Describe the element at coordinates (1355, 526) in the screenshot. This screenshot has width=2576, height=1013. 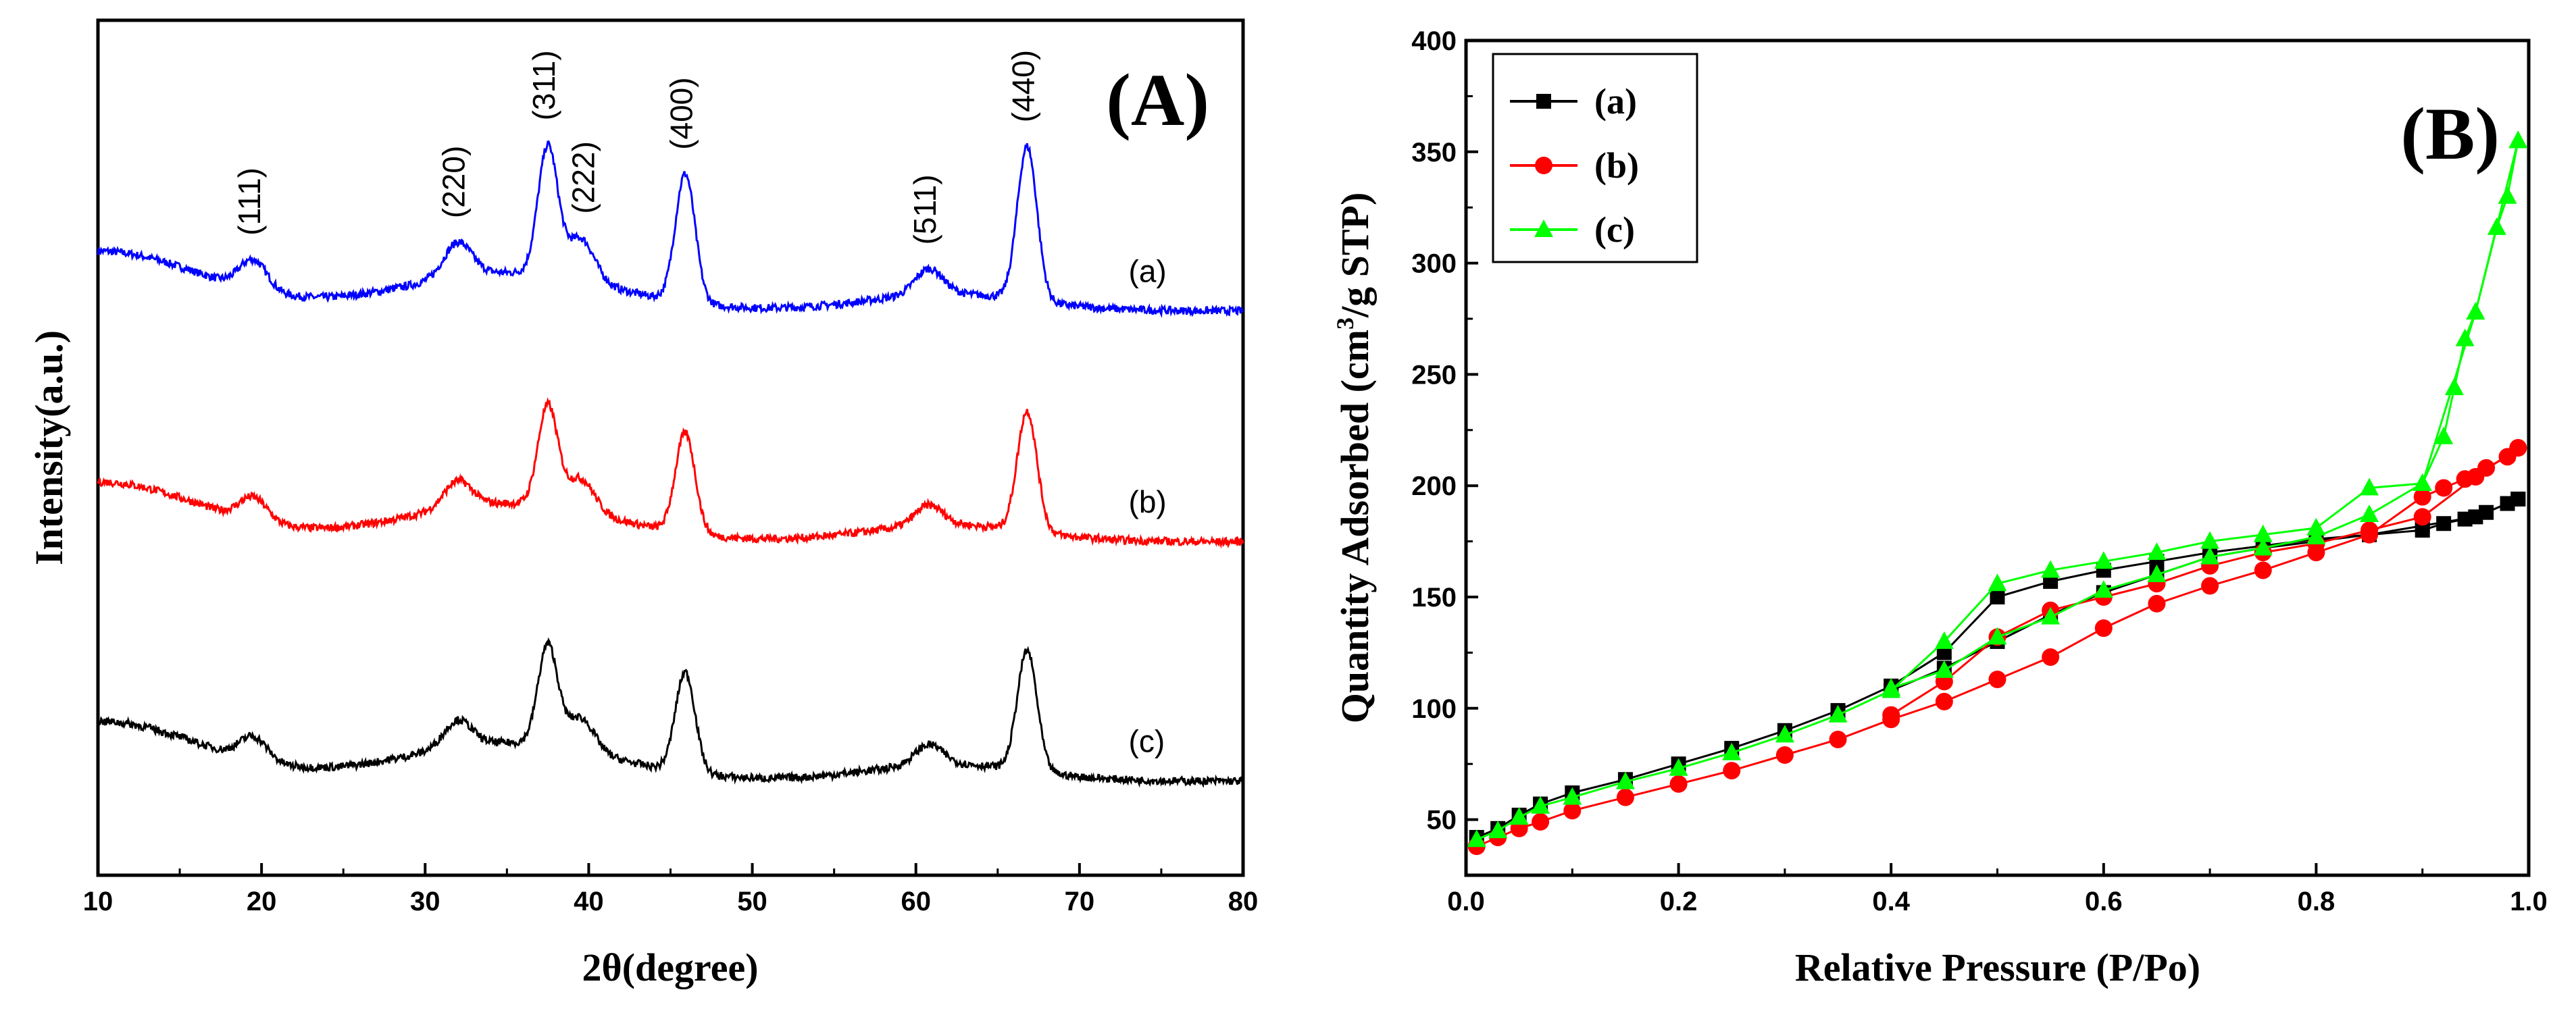
I see `panel-b-y-label-part1: Quantity Adsorbed (cm` at that location.